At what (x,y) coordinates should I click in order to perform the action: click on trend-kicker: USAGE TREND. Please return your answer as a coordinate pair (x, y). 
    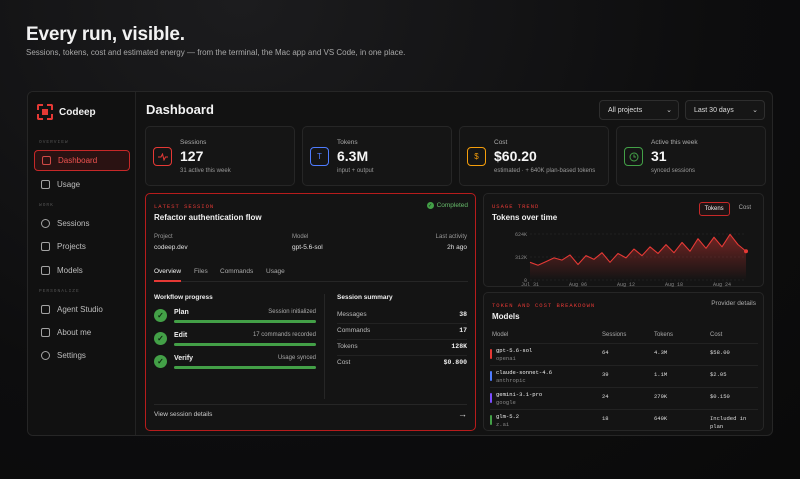
    Looking at the image, I should click on (516, 206).